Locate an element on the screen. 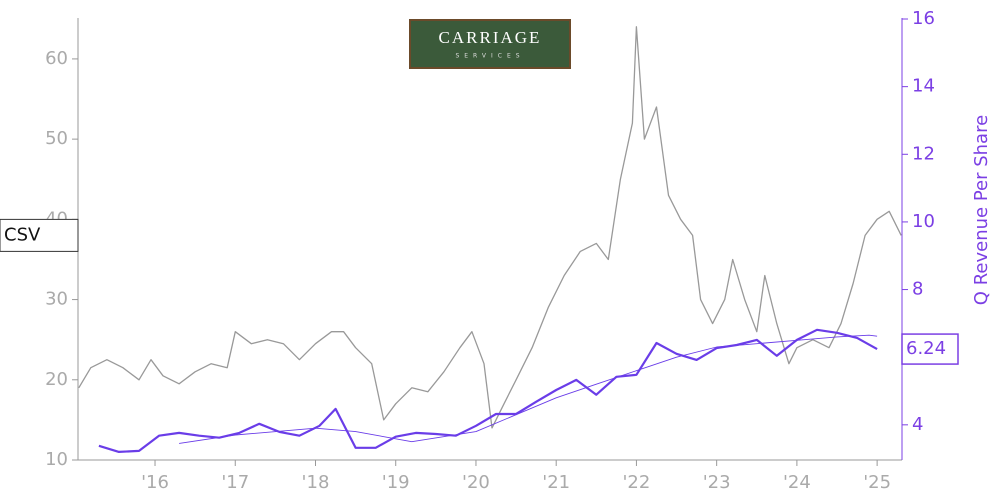  x-tick-label: '21 is located at coordinates (556, 482).